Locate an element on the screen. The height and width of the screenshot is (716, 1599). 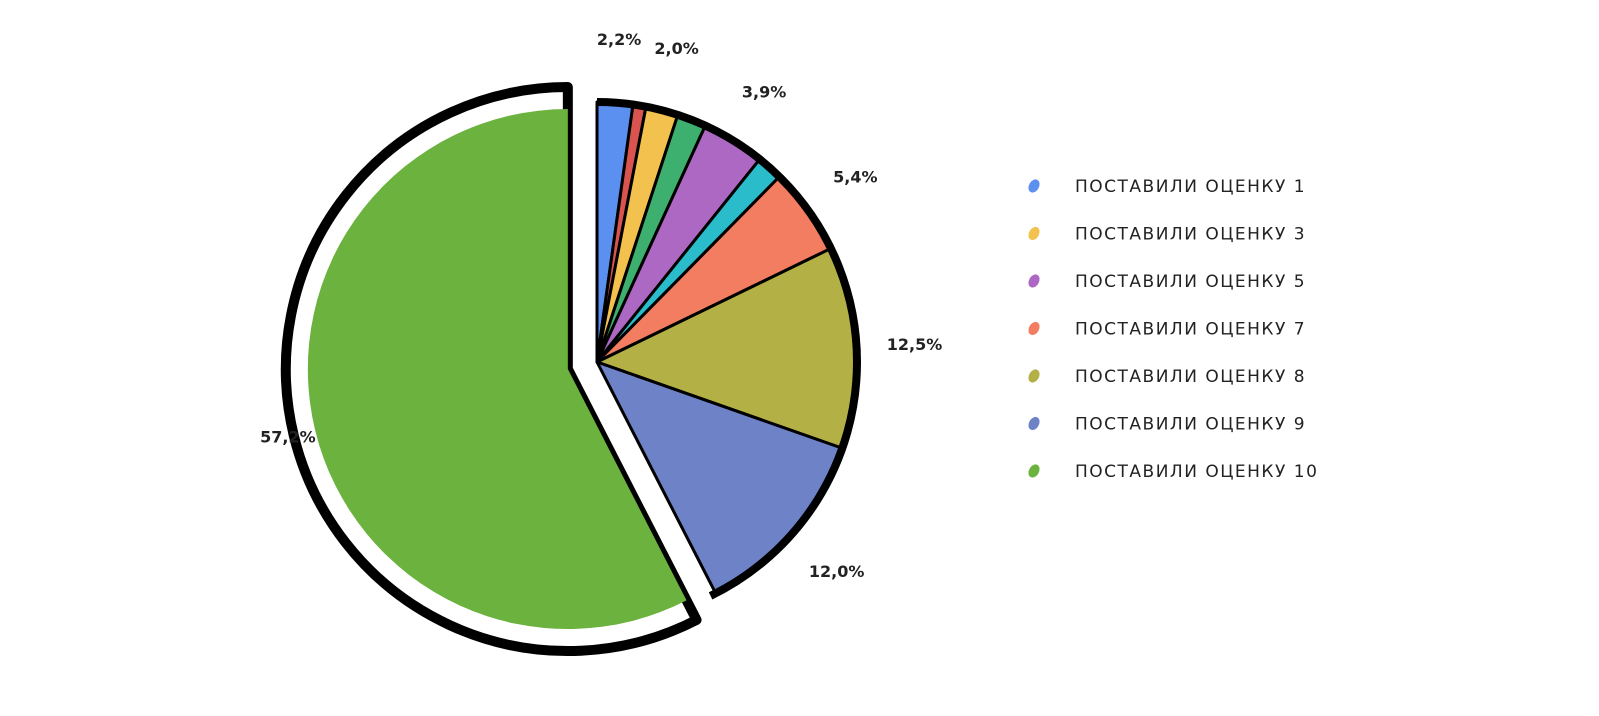
legend-item-3: ПОСТАВИЛИ ОЦЕНКУ 3 is located at coordinates (1167, 235).